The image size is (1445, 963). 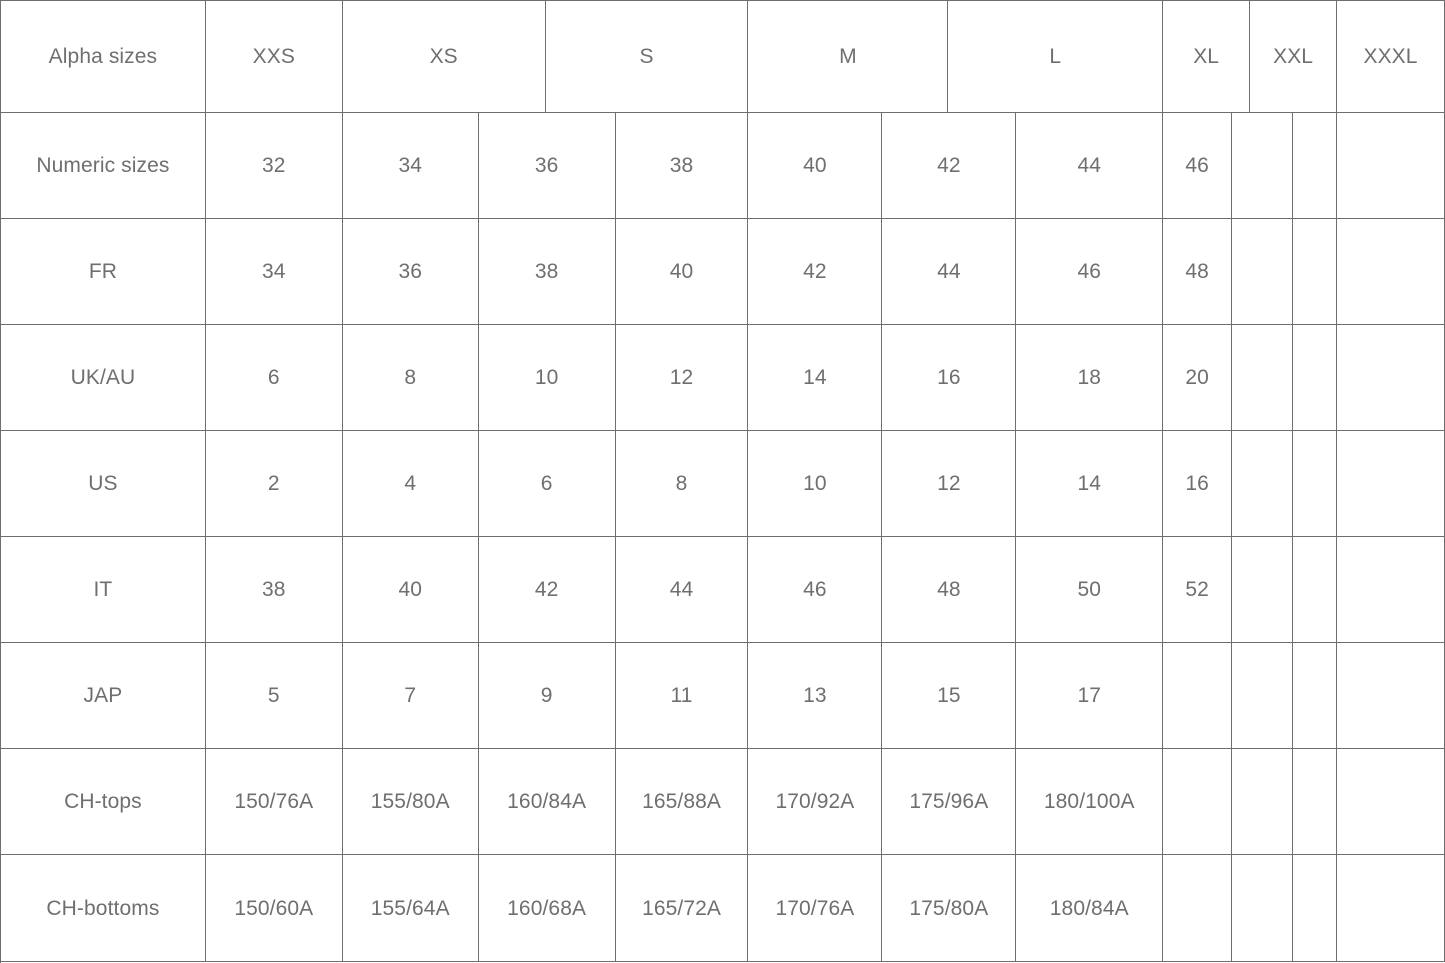 I want to click on header-cell-xl: XL, so click(x=1207, y=56).